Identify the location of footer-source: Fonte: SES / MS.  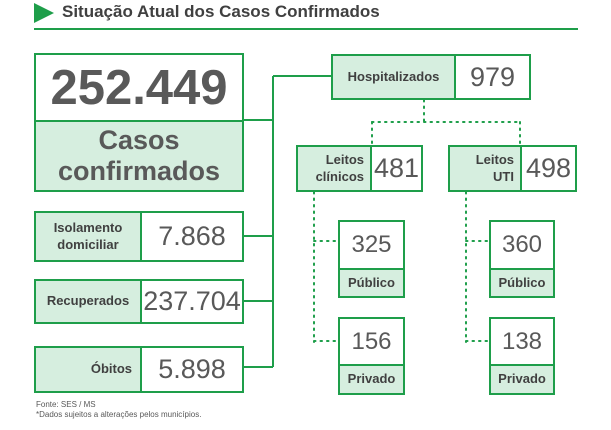
(66, 404).